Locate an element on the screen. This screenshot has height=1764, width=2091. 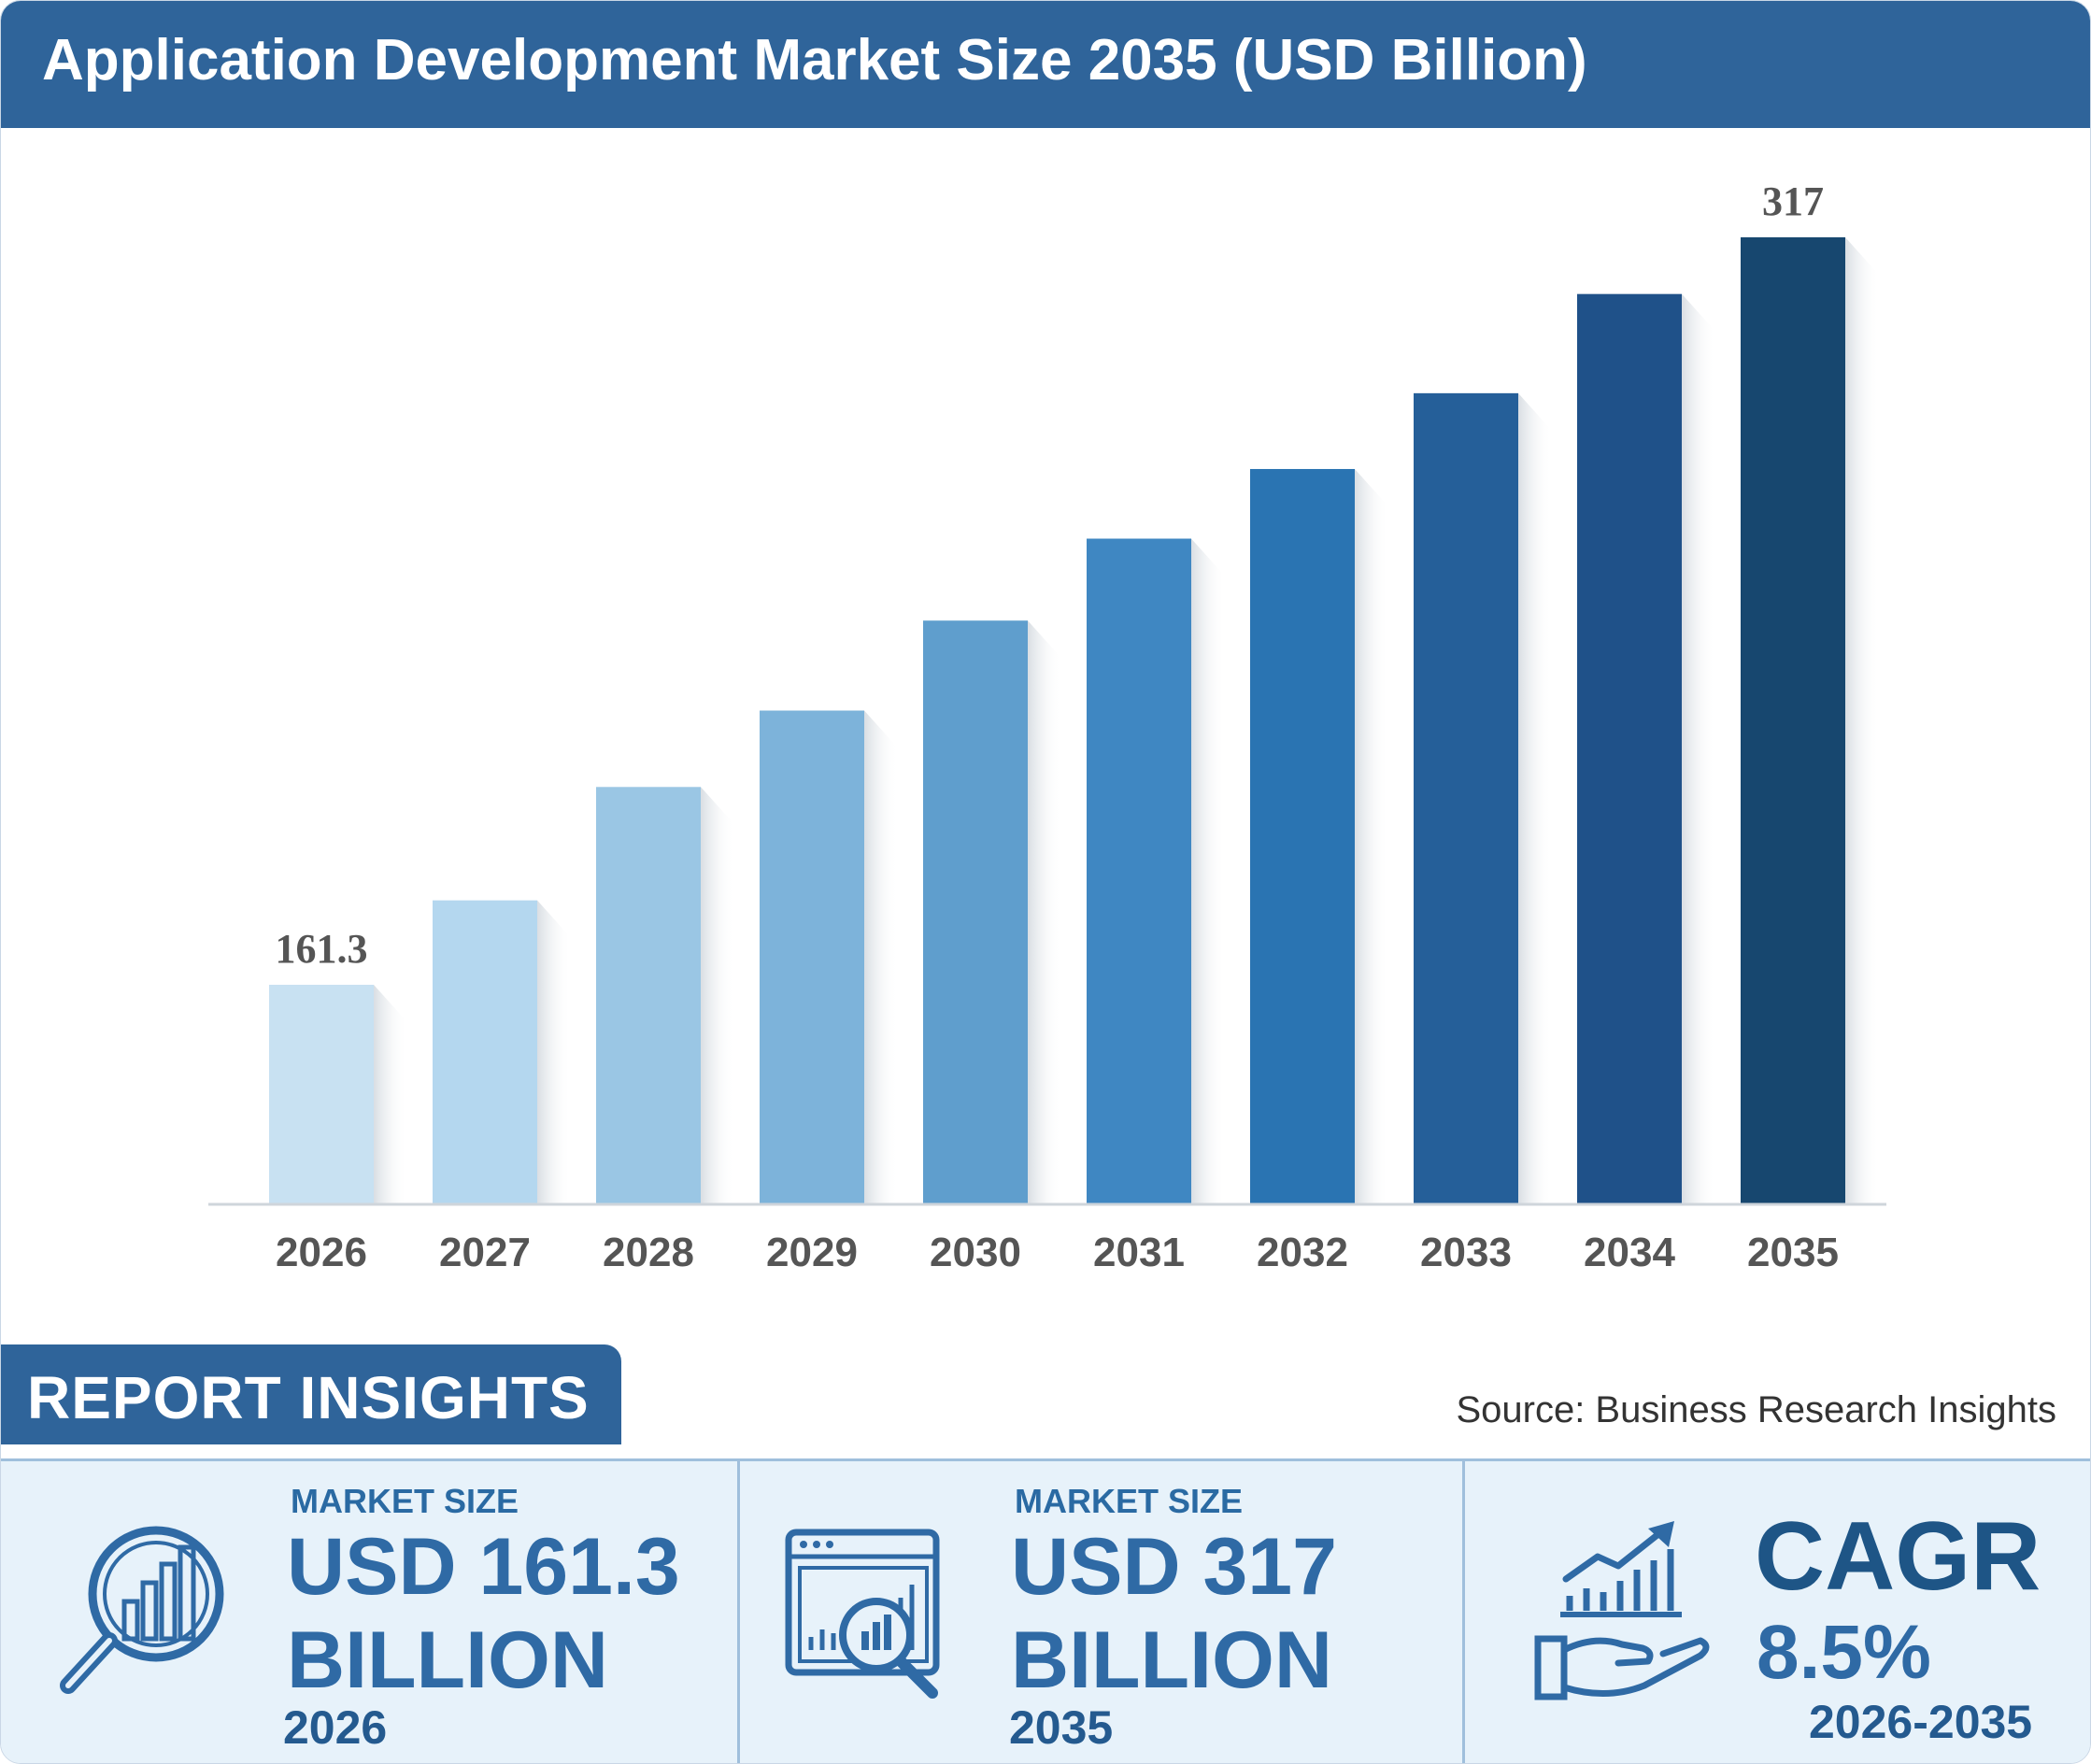
cagr-value: 8.5% is located at coordinates (1844, 1652).